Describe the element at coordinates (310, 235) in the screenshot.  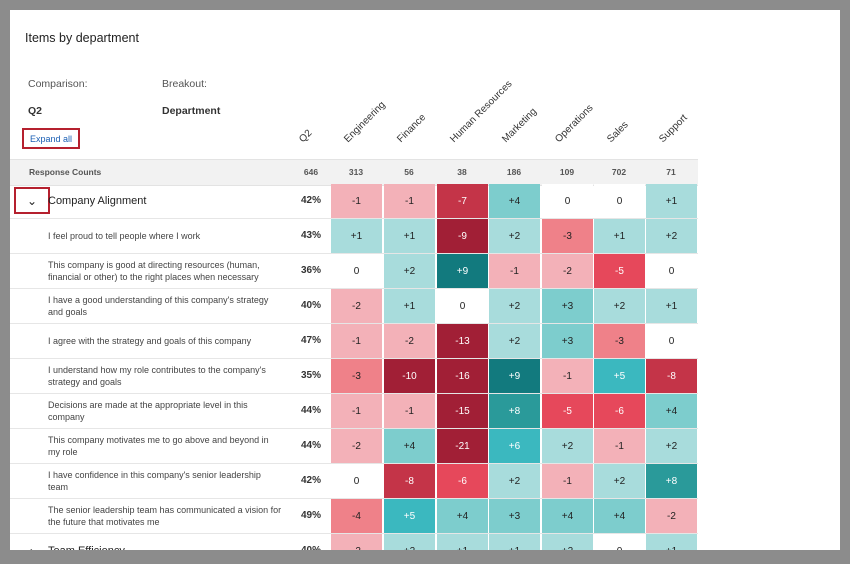
I see `score: 43%` at that location.